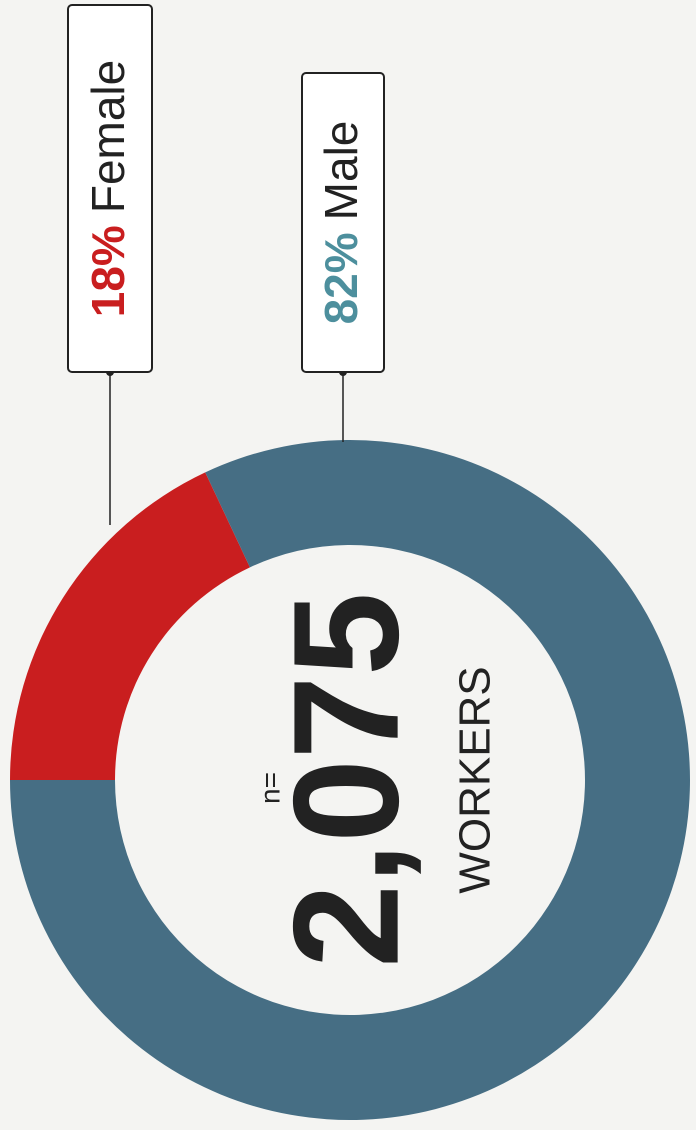  What do you see at coordinates (341, 171) in the screenshot?
I see `slice-category-label: Male` at bounding box center [341, 171].